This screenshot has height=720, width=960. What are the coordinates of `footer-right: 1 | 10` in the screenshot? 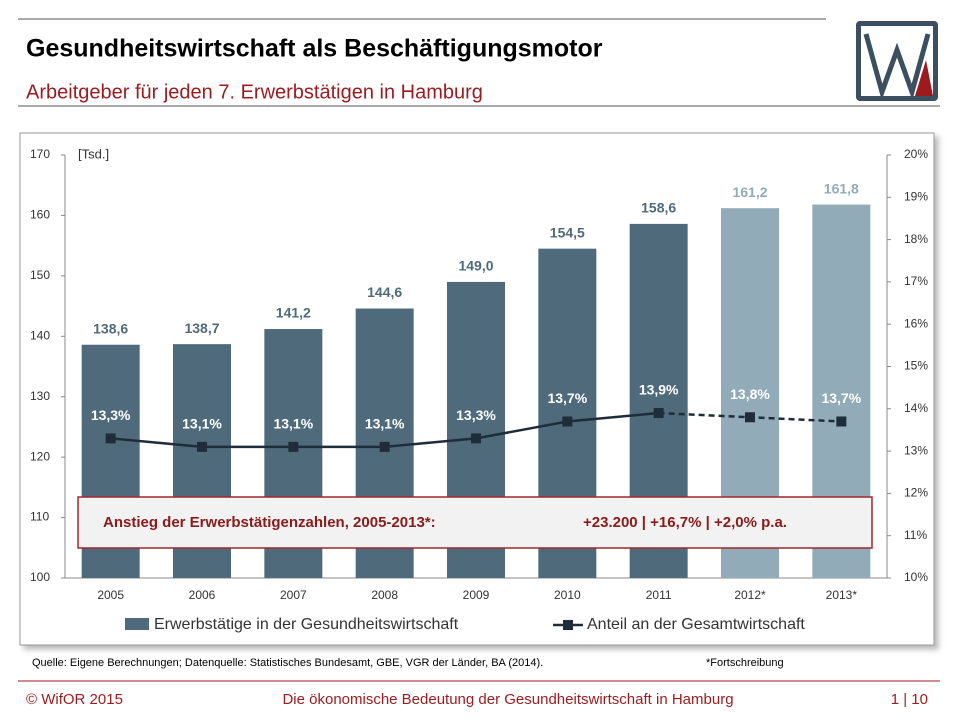 It's located at (909, 699).